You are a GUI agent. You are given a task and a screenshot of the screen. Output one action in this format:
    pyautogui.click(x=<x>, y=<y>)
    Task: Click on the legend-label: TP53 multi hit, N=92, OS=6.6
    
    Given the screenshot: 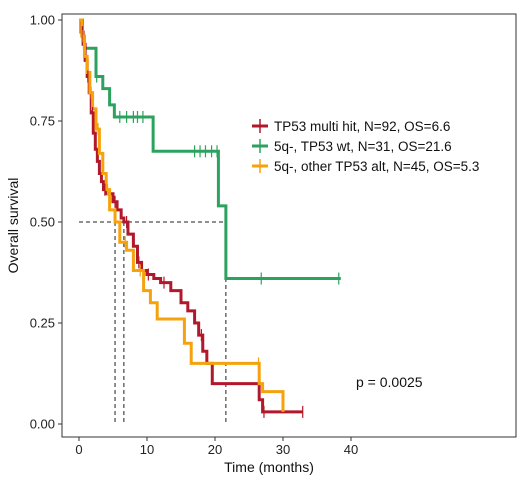 What is the action you would take?
    pyautogui.click(x=362, y=126)
    